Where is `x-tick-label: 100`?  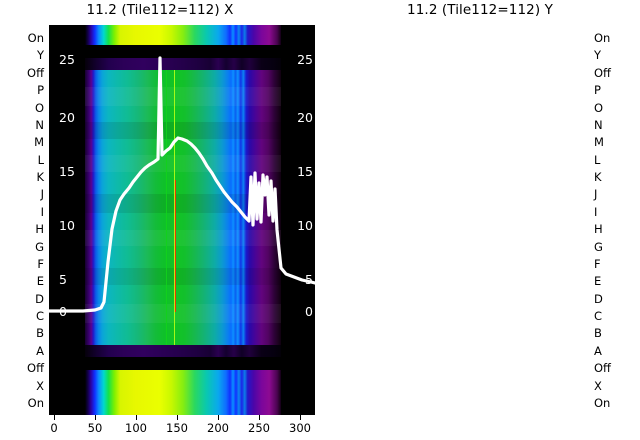 x-tick-label: 100 is located at coordinates (136, 428).